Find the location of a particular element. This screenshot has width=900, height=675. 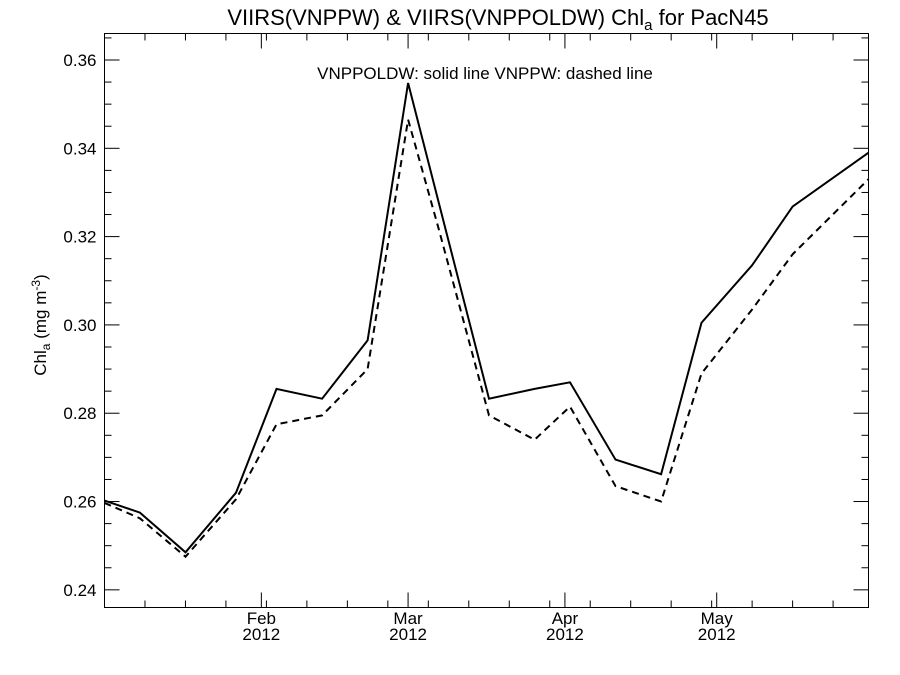

y-tick-label: 0.36 is located at coordinates (79, 60).